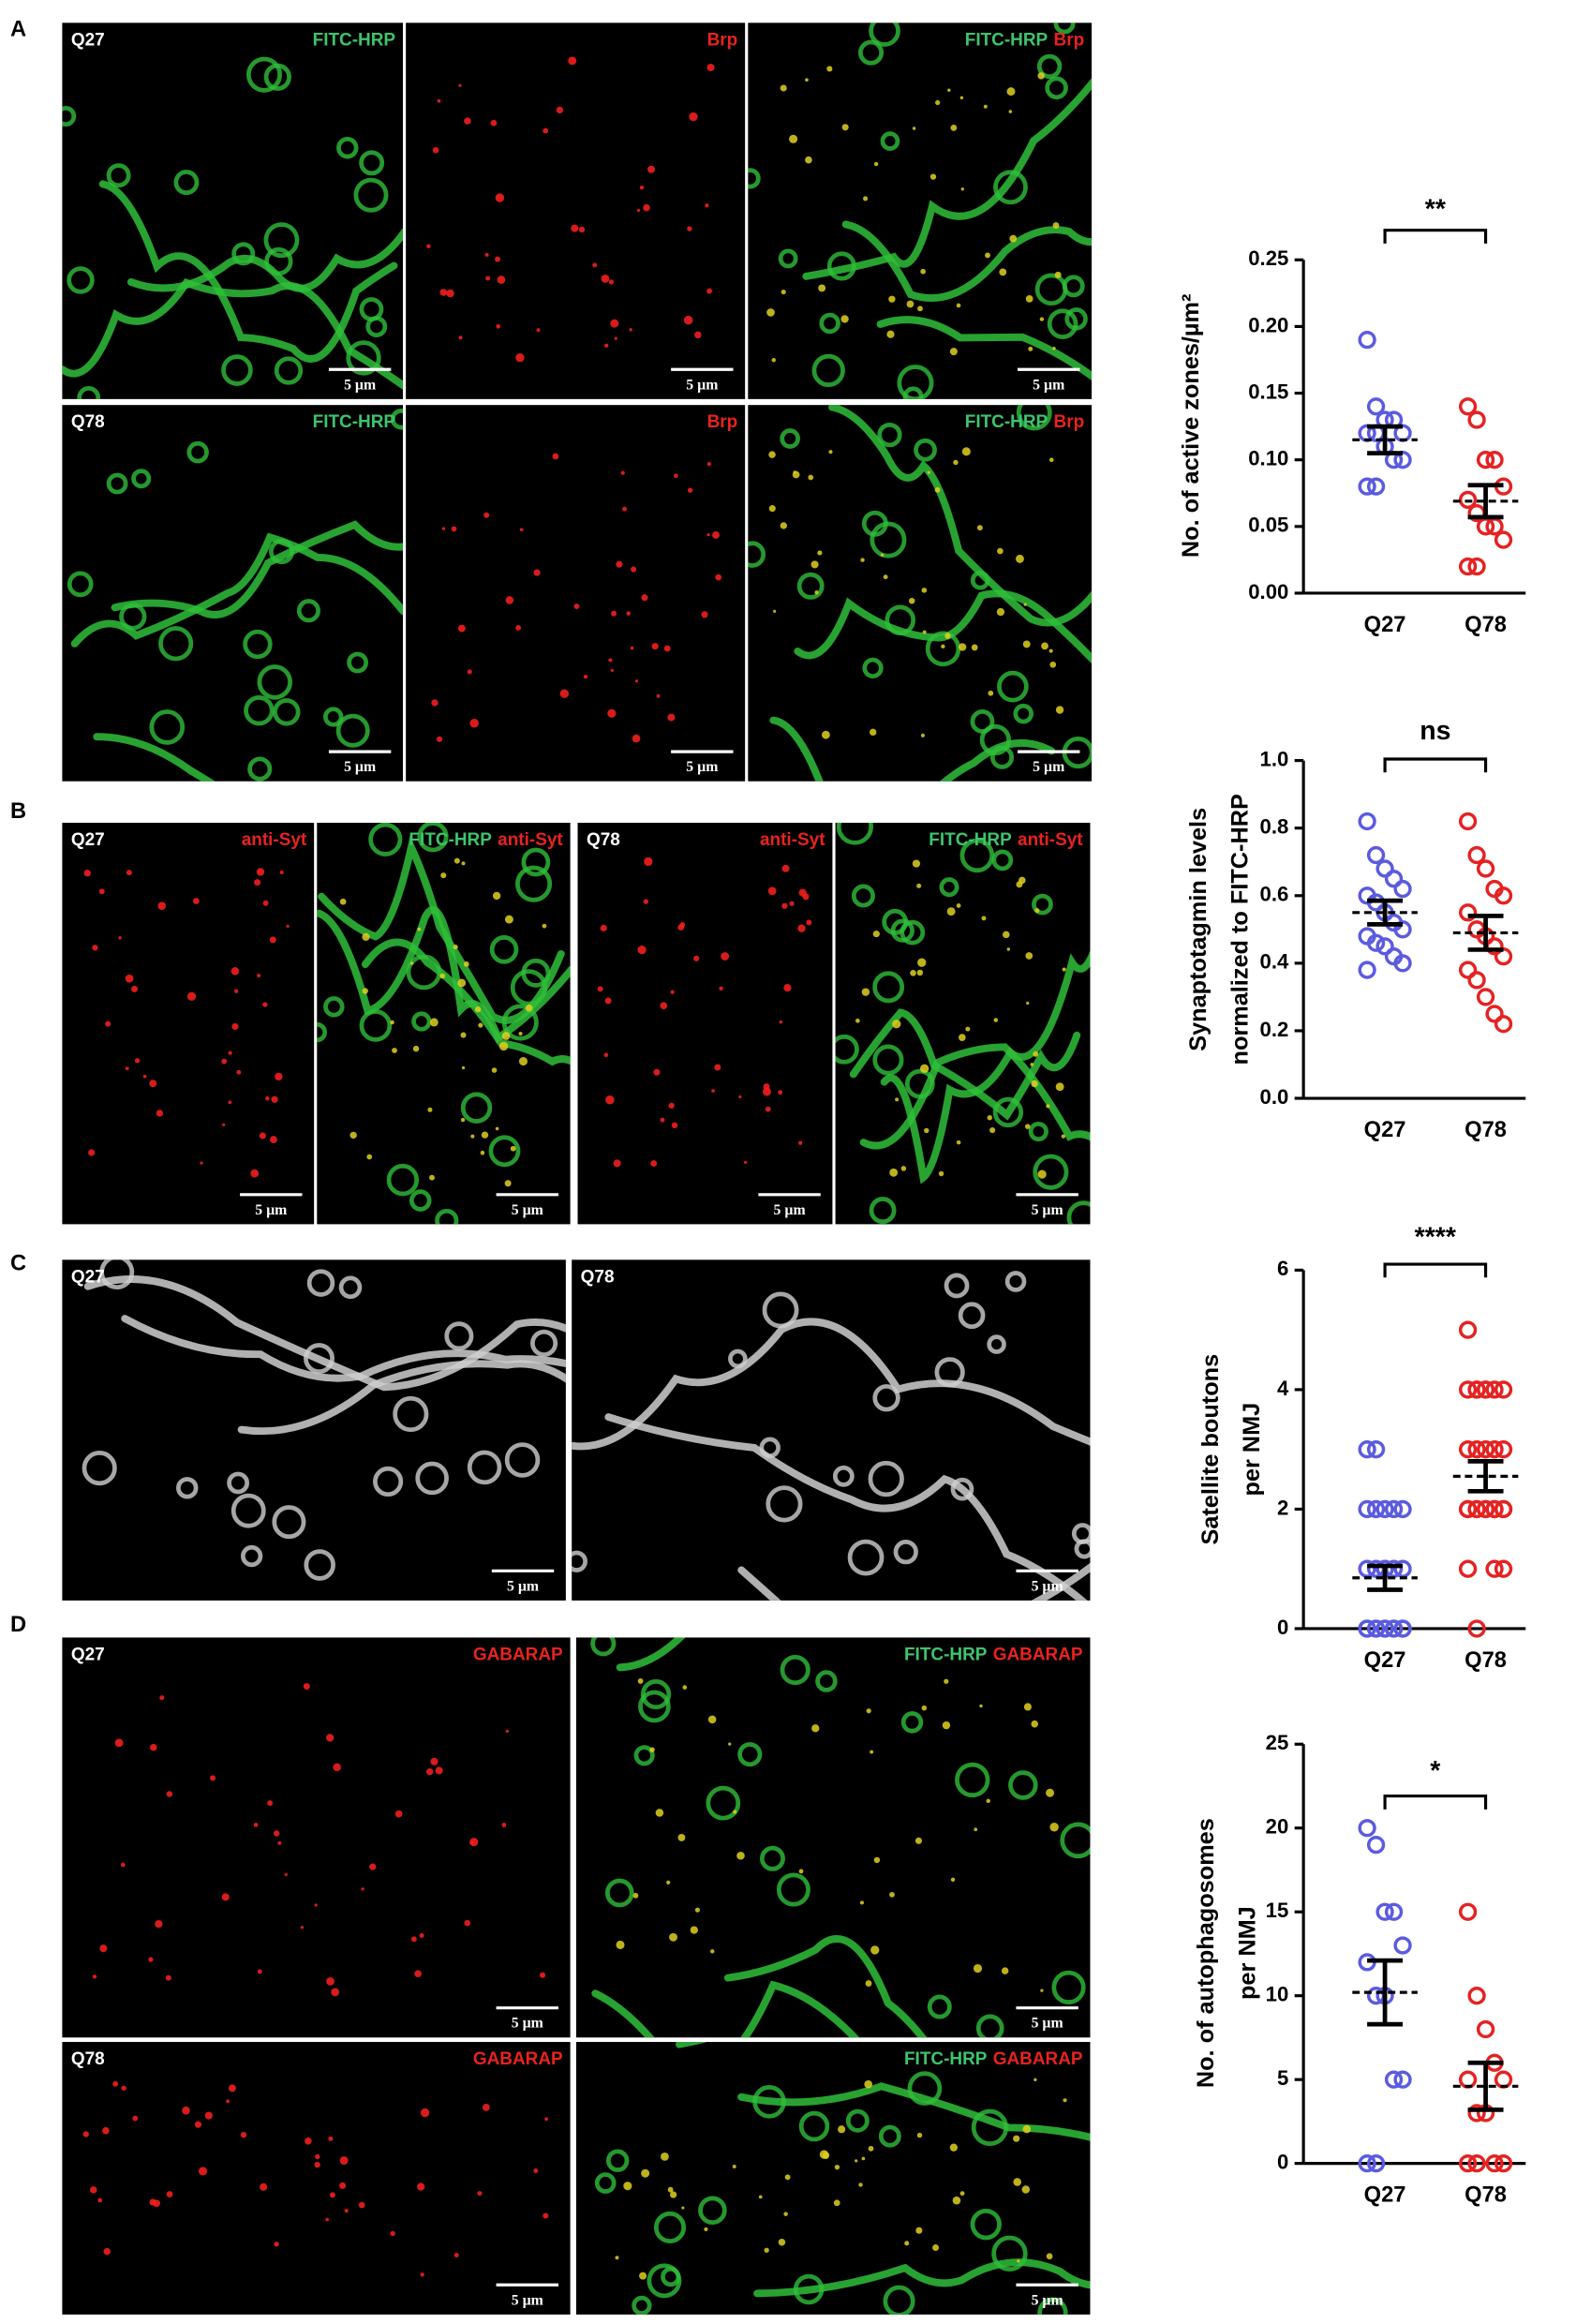 This screenshot has width=1576, height=2324. Describe the element at coordinates (1385, 625) in the screenshot. I see `x-tick-label: Q27` at that location.